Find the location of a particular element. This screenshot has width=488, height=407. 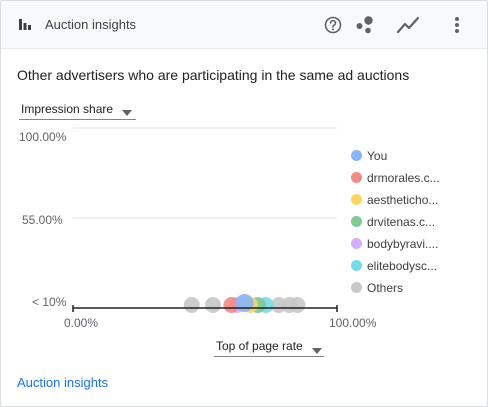

metric-dropdown: Impression share is located at coordinates (77, 109).